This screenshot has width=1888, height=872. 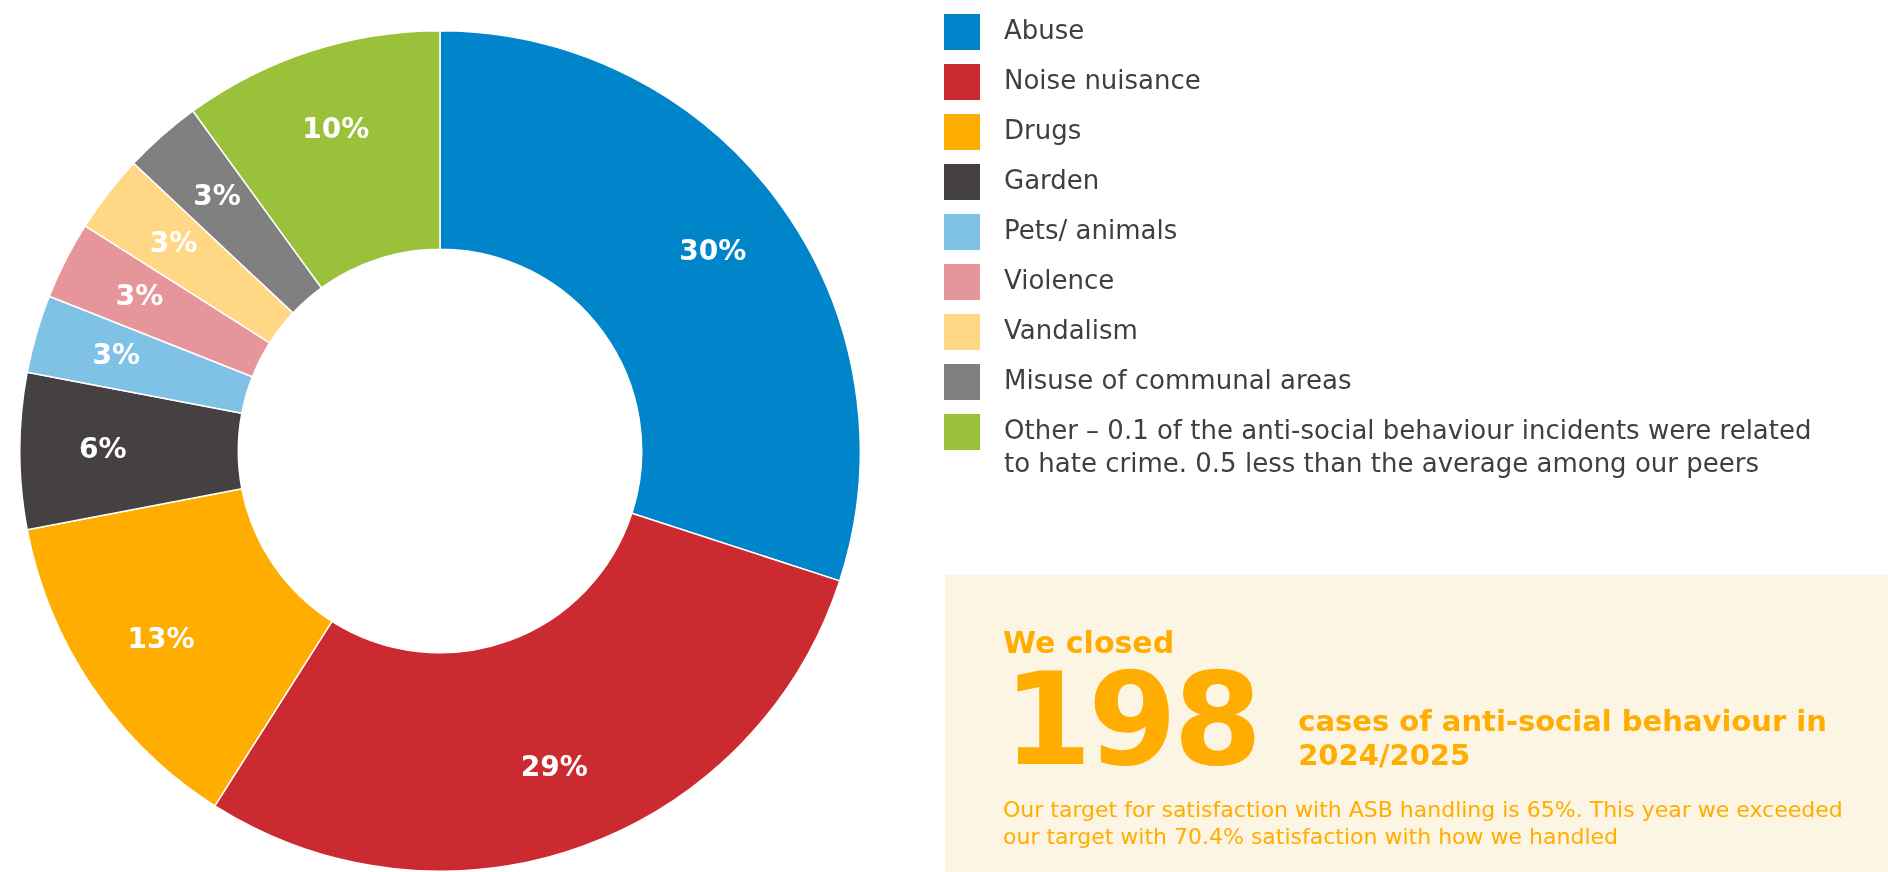 What do you see at coordinates (1423, 823) in the screenshot?
I see `text: Our target for satisfaction with ASB handling is 65%. This year we exceeded our target with 70.4% satisfaction with how we handled` at bounding box center [1423, 823].